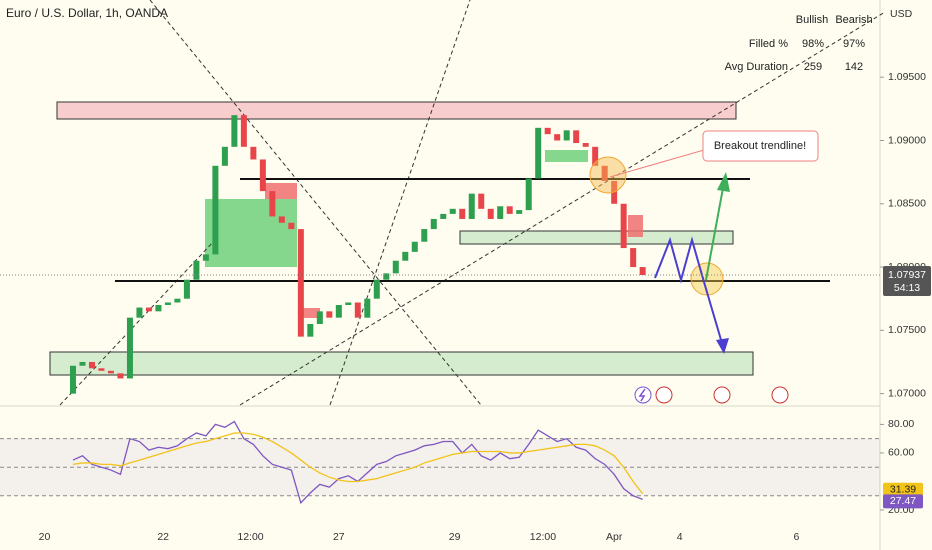 The width and height of the screenshot is (932, 550). Describe the element at coordinates (614, 537) in the screenshot. I see `x-tick-label: Apr` at that location.